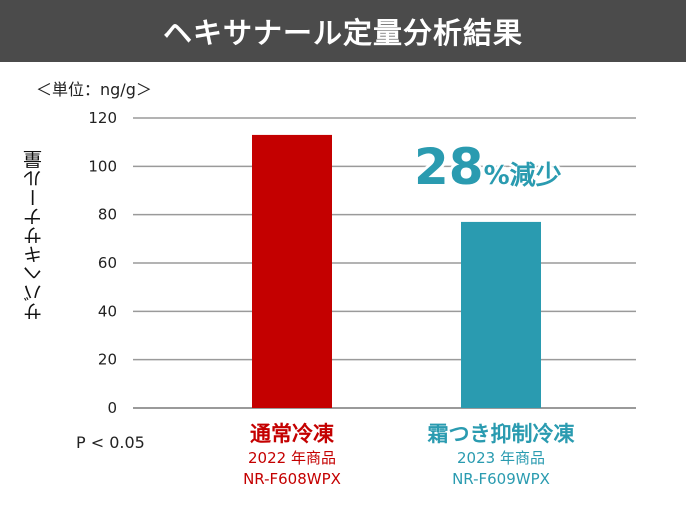 The height and width of the screenshot is (520, 686). What do you see at coordinates (107, 263) in the screenshot?
I see `y-tick-label: 60` at bounding box center [107, 263].